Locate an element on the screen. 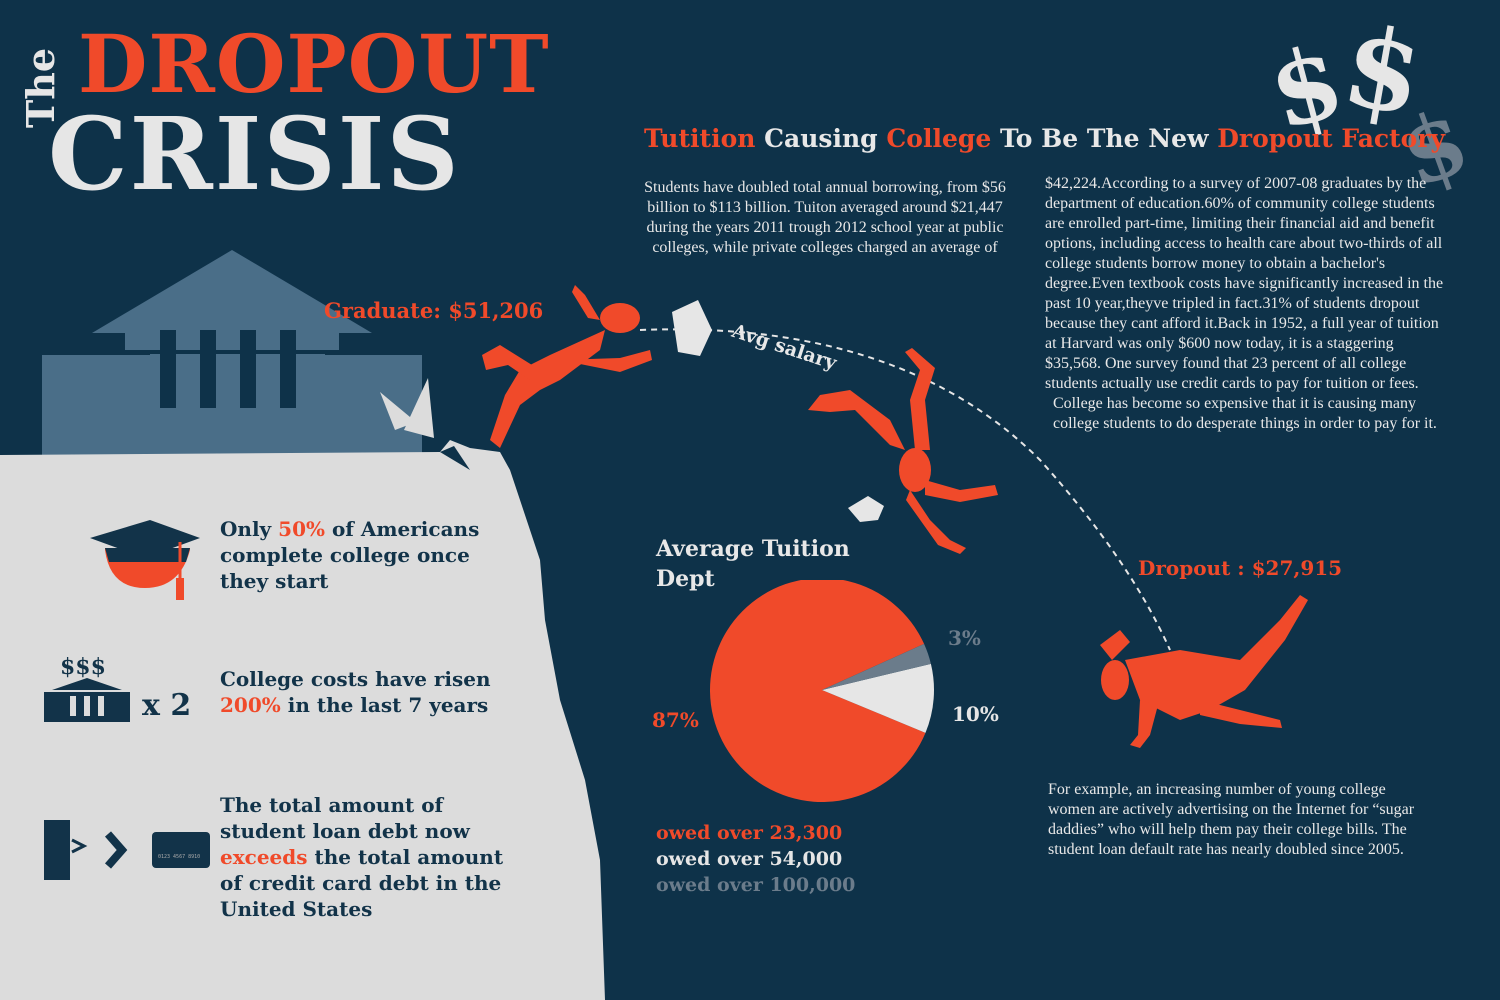 This screenshot has height=1000, width=1500. pie-chart is located at coordinates (822, 691).